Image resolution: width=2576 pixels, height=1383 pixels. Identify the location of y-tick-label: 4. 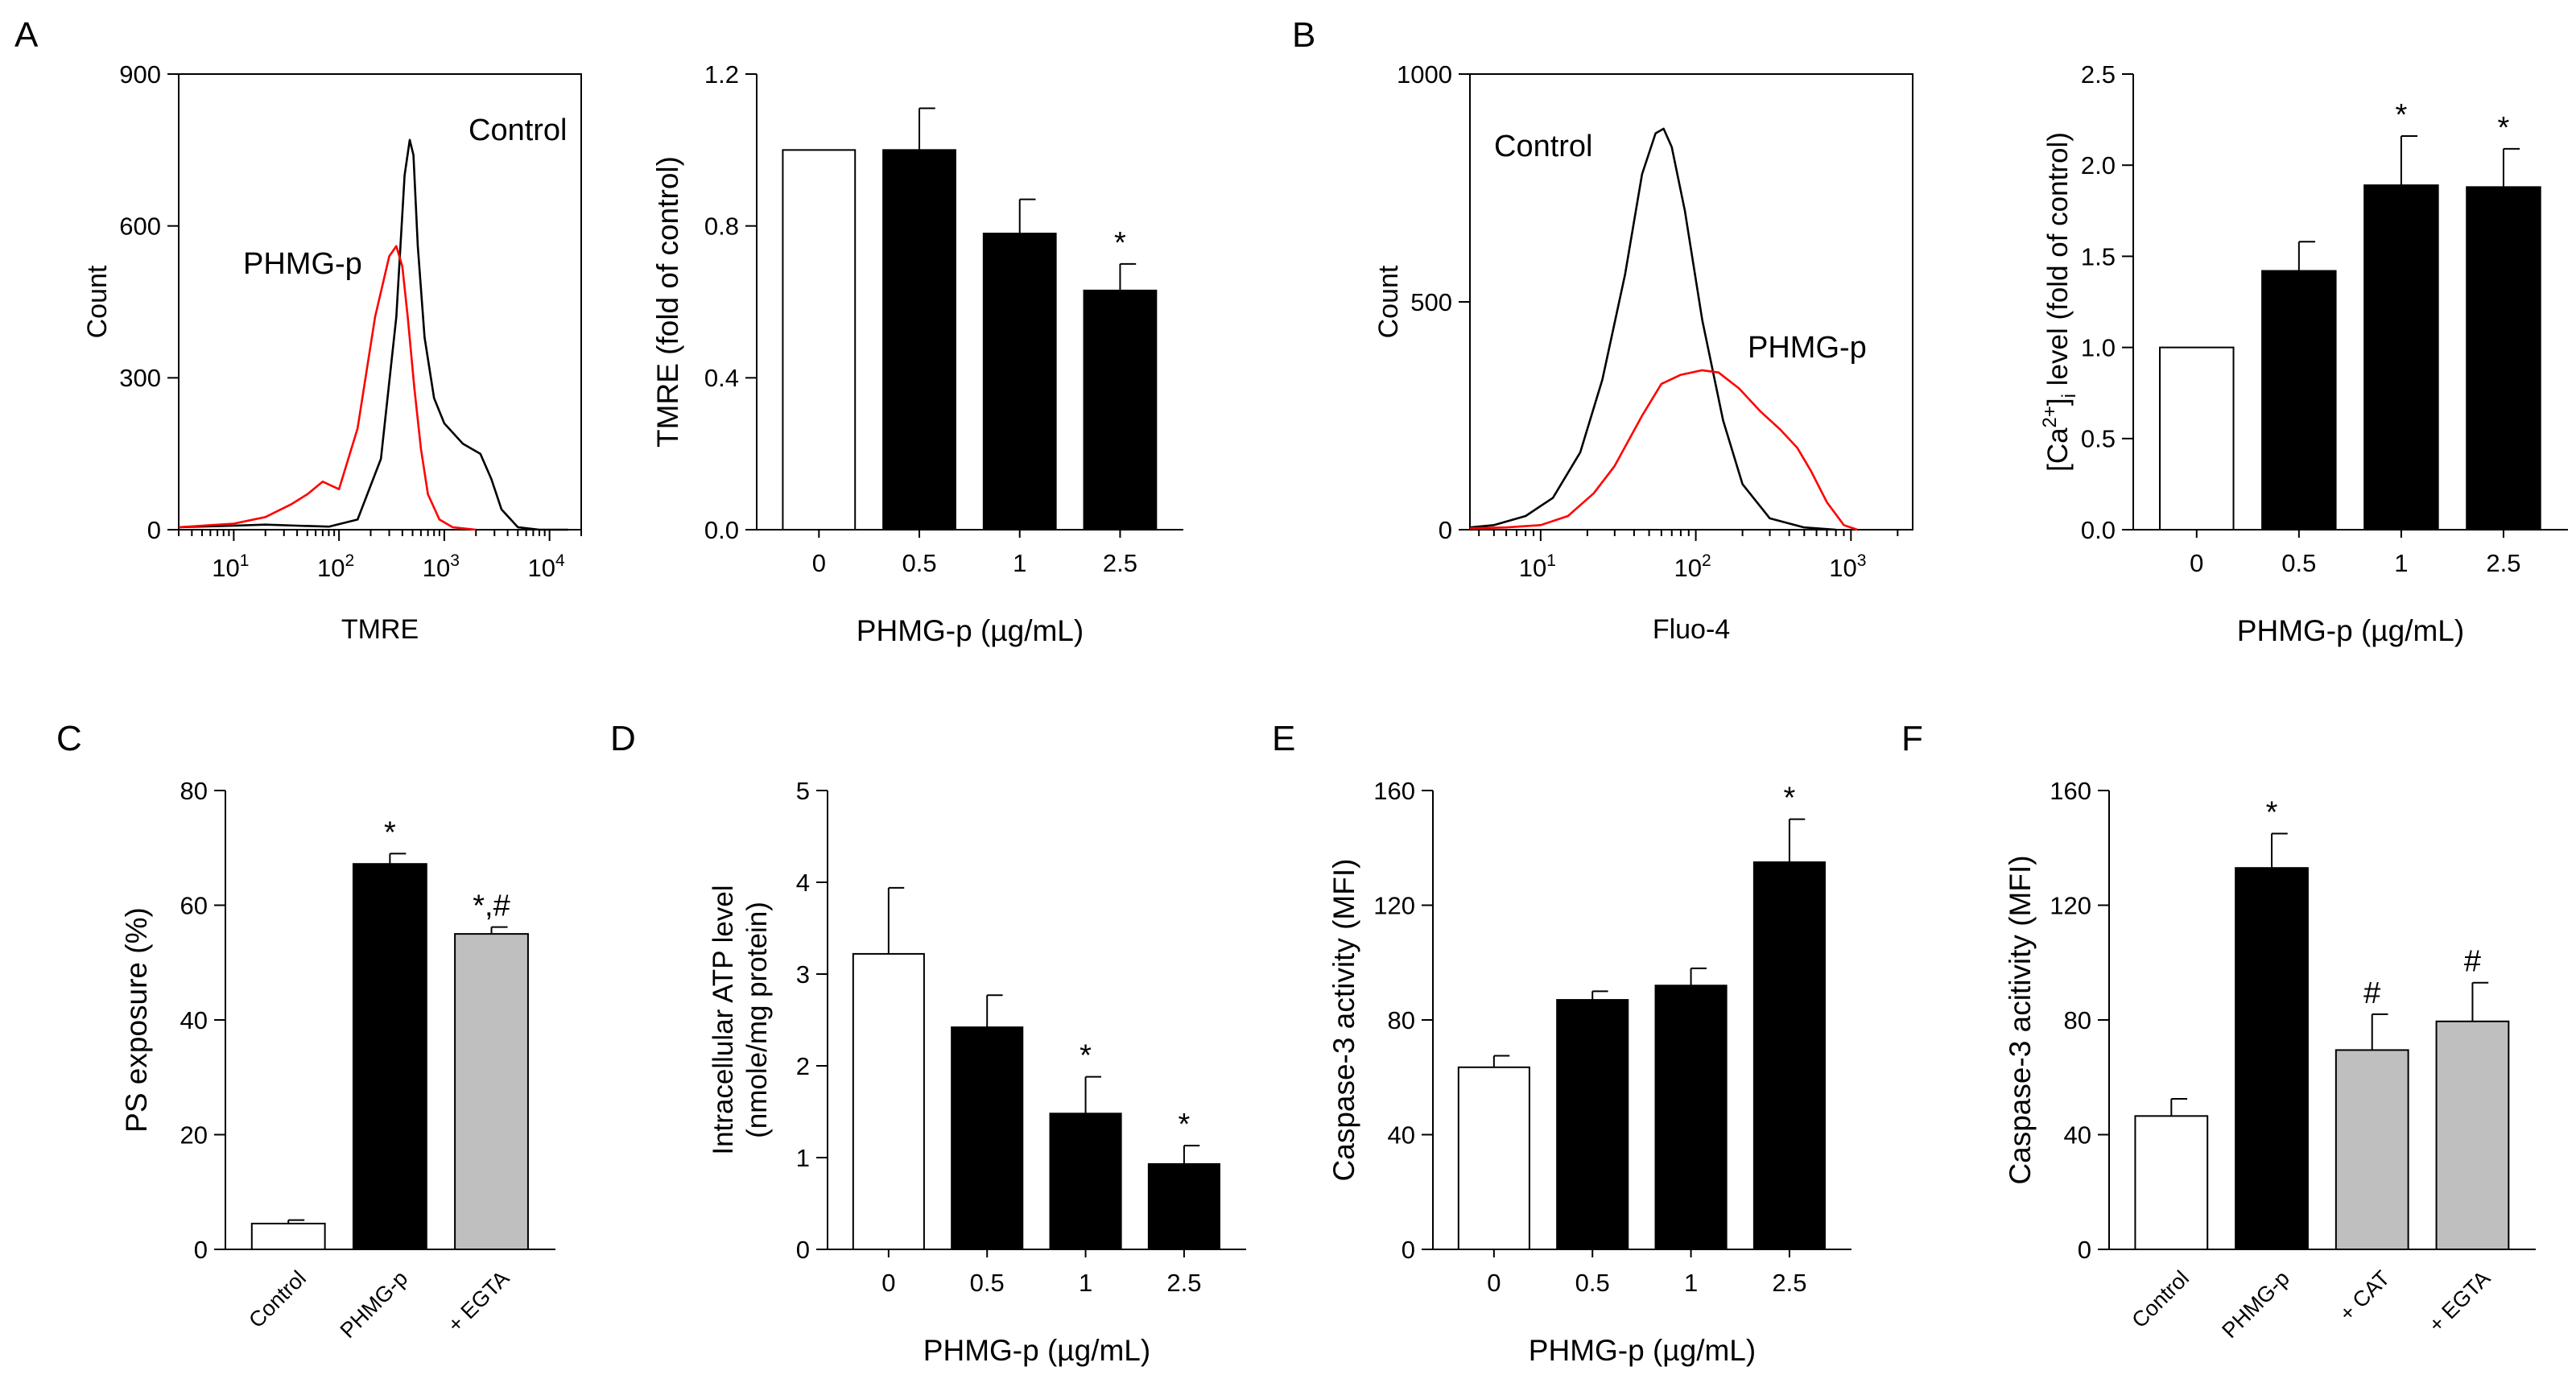
(803, 883).